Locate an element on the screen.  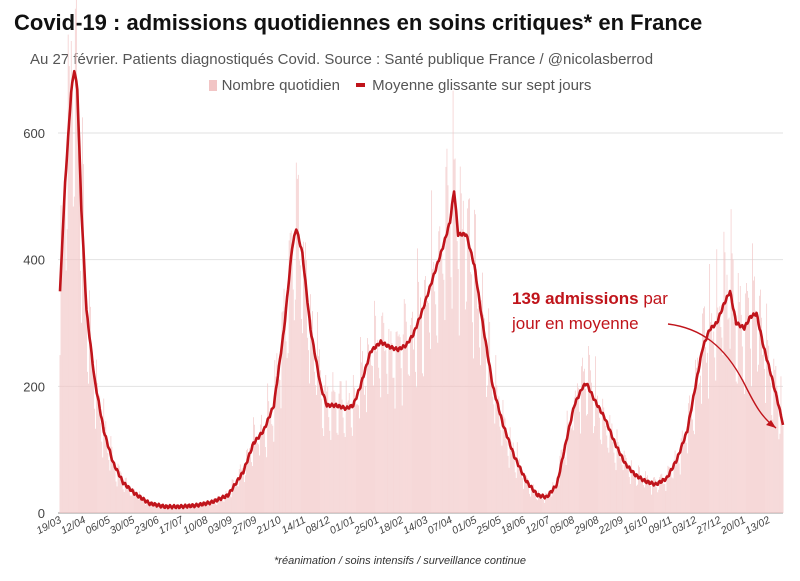
legend-line-label: Moyenne glissante sur sept jours is located at coordinates (482, 85).